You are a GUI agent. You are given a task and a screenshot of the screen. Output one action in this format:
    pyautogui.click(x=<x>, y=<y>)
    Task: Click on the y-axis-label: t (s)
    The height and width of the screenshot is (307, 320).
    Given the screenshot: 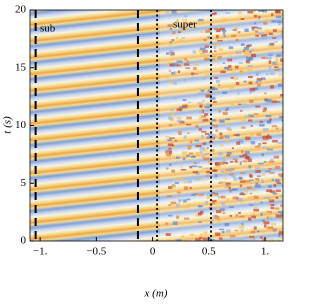 What is the action you would take?
    pyautogui.click(x=8, y=125)
    